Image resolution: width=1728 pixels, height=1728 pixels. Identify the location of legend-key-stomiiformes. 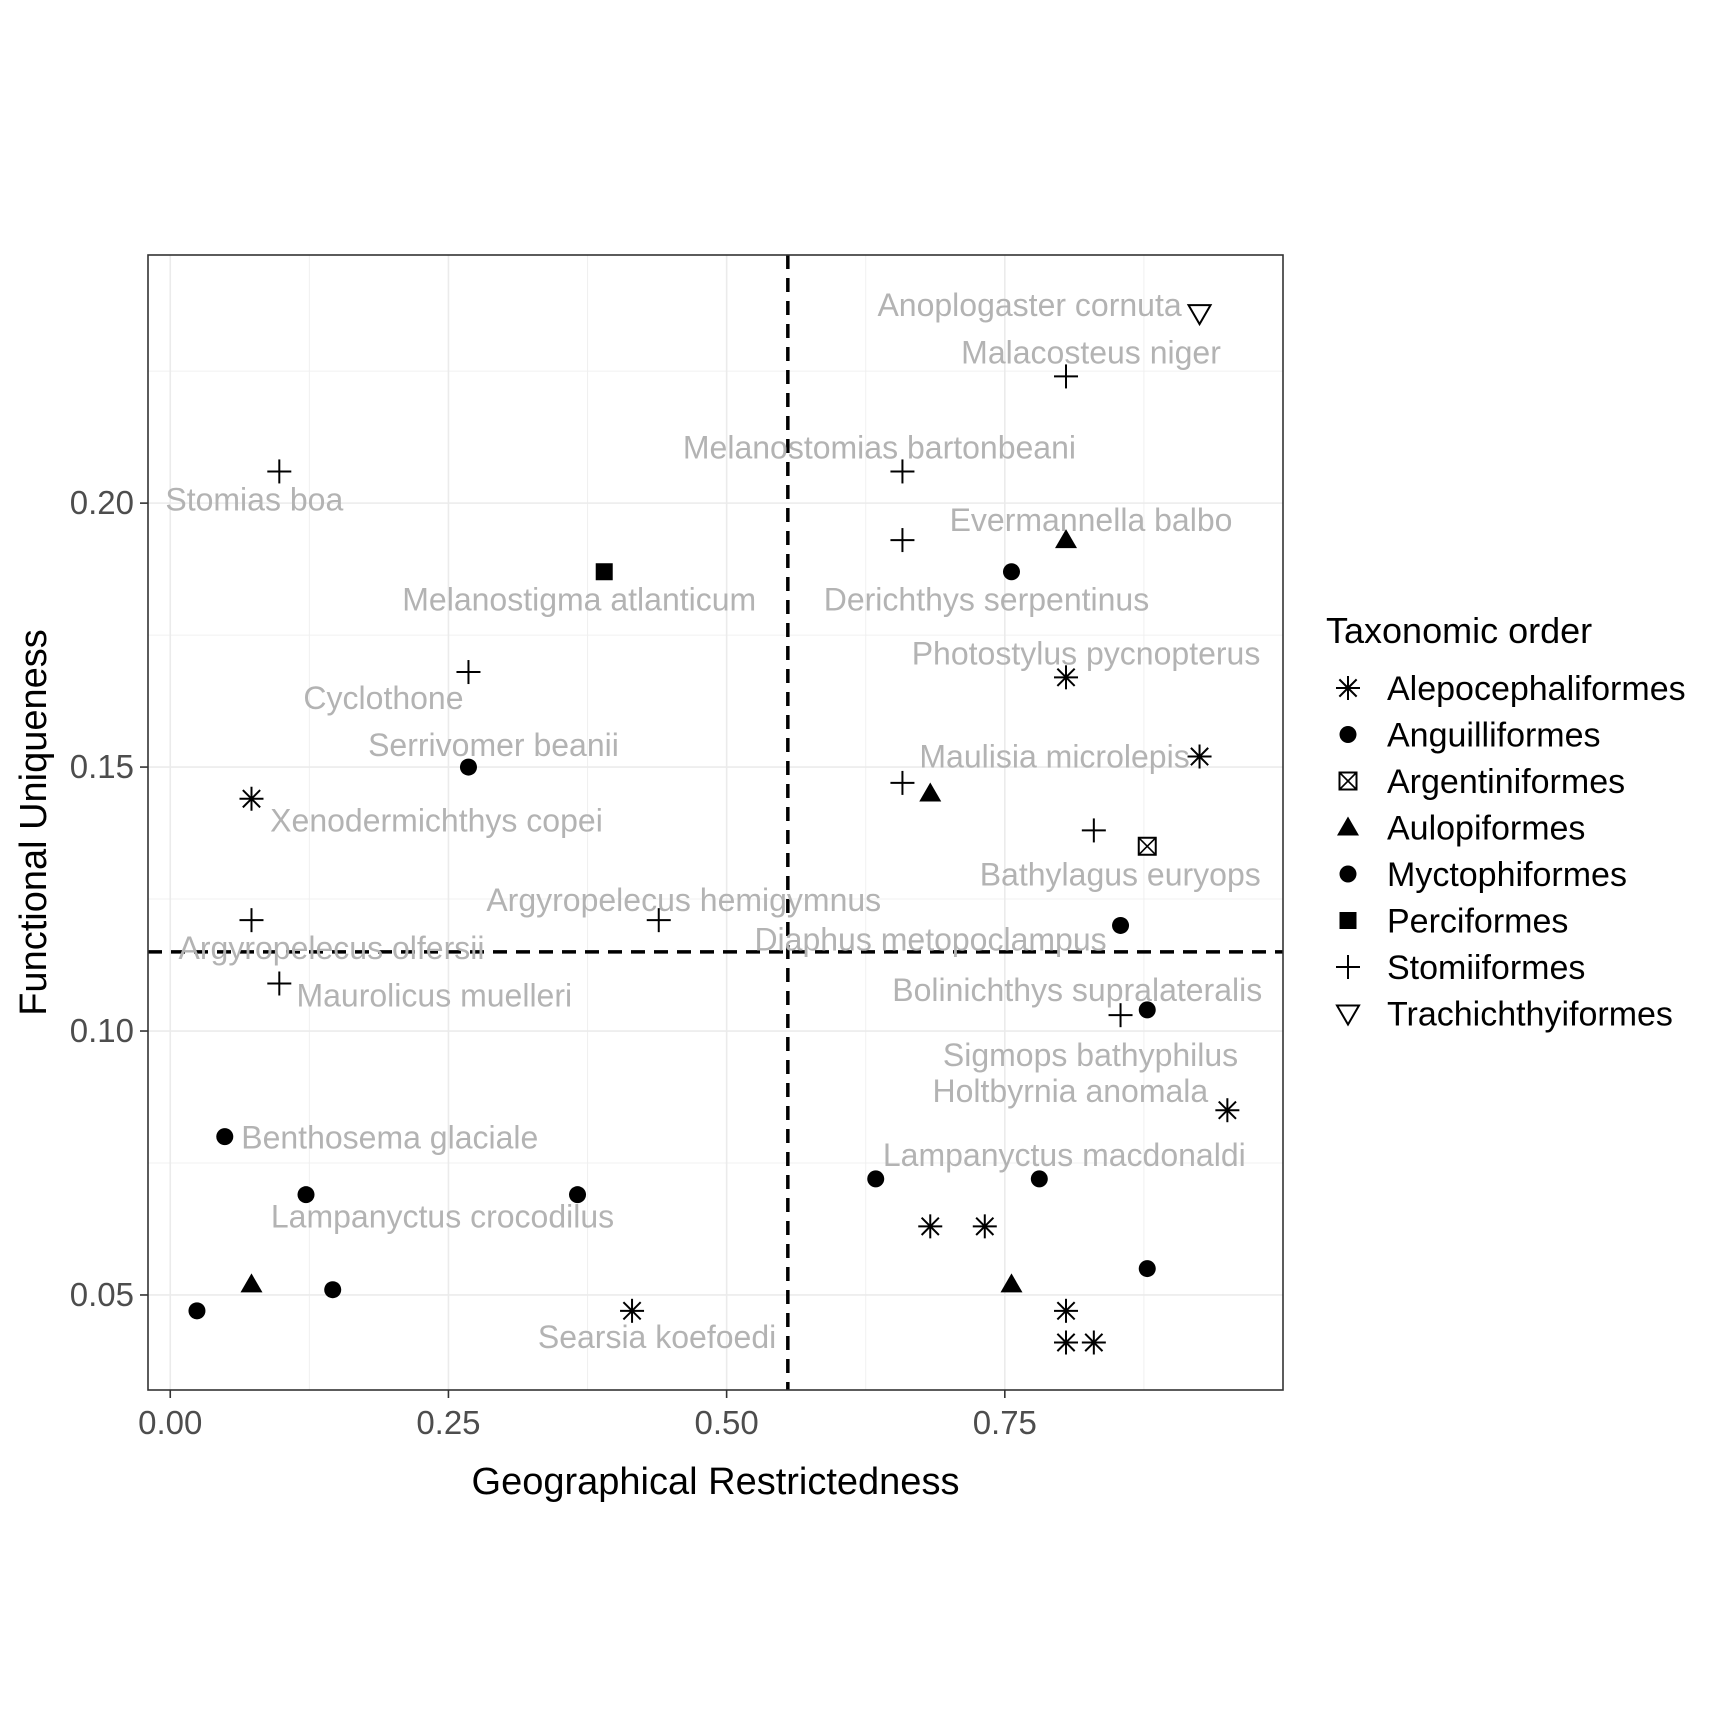
(1348, 967).